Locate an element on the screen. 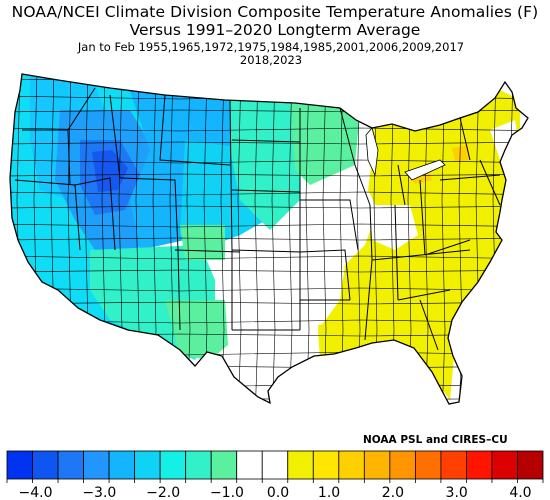 The height and width of the screenshot is (500, 550). region-minnesota is located at coordinates (325, 142).